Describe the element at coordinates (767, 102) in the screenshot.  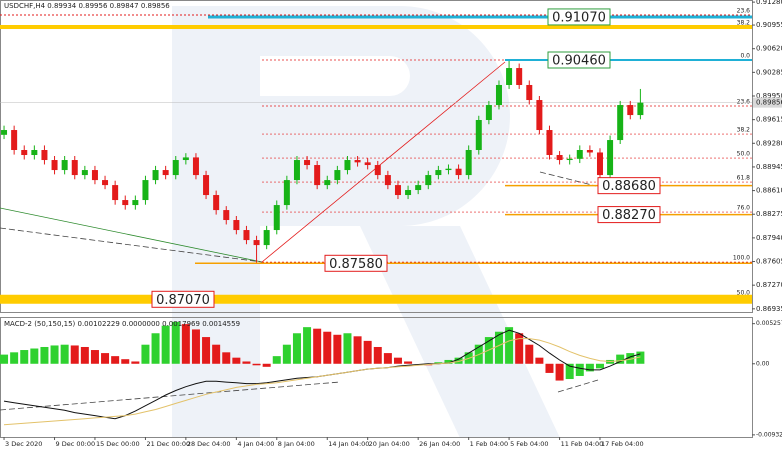
I see `last-price-box` at that location.